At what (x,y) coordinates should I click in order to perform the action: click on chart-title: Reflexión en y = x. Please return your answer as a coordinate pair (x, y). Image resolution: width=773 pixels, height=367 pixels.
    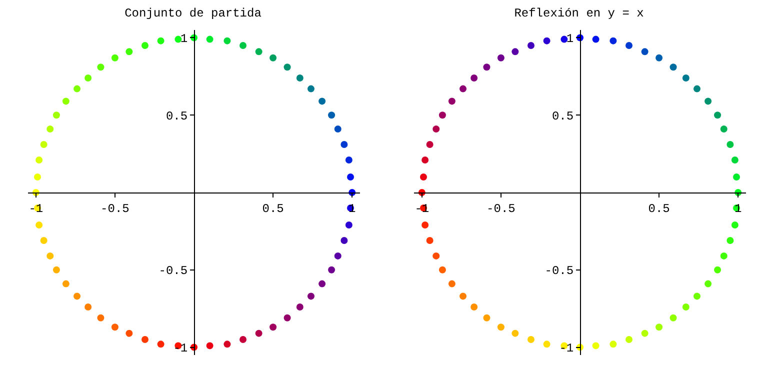
    Looking at the image, I should click on (579, 13).